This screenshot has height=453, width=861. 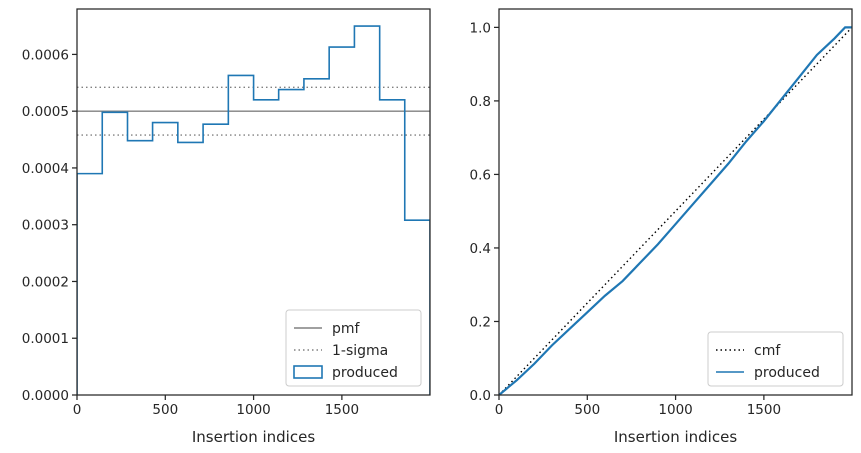 I want to click on legend-entry-pmf: pmf, so click(x=327, y=329).